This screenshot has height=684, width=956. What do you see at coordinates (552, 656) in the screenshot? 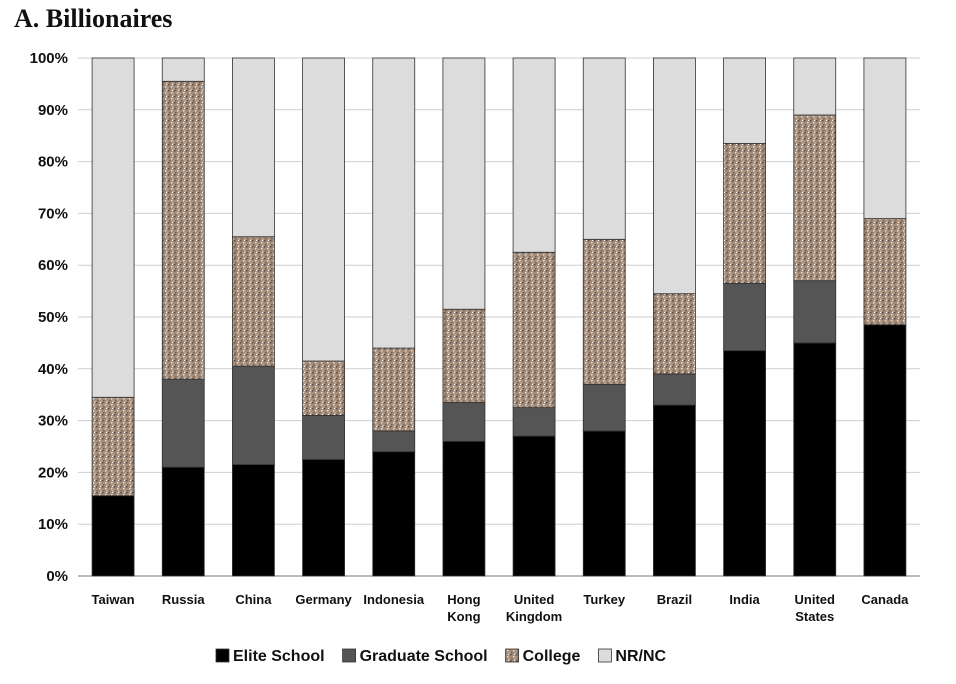
I see `legend-label: College` at bounding box center [552, 656].